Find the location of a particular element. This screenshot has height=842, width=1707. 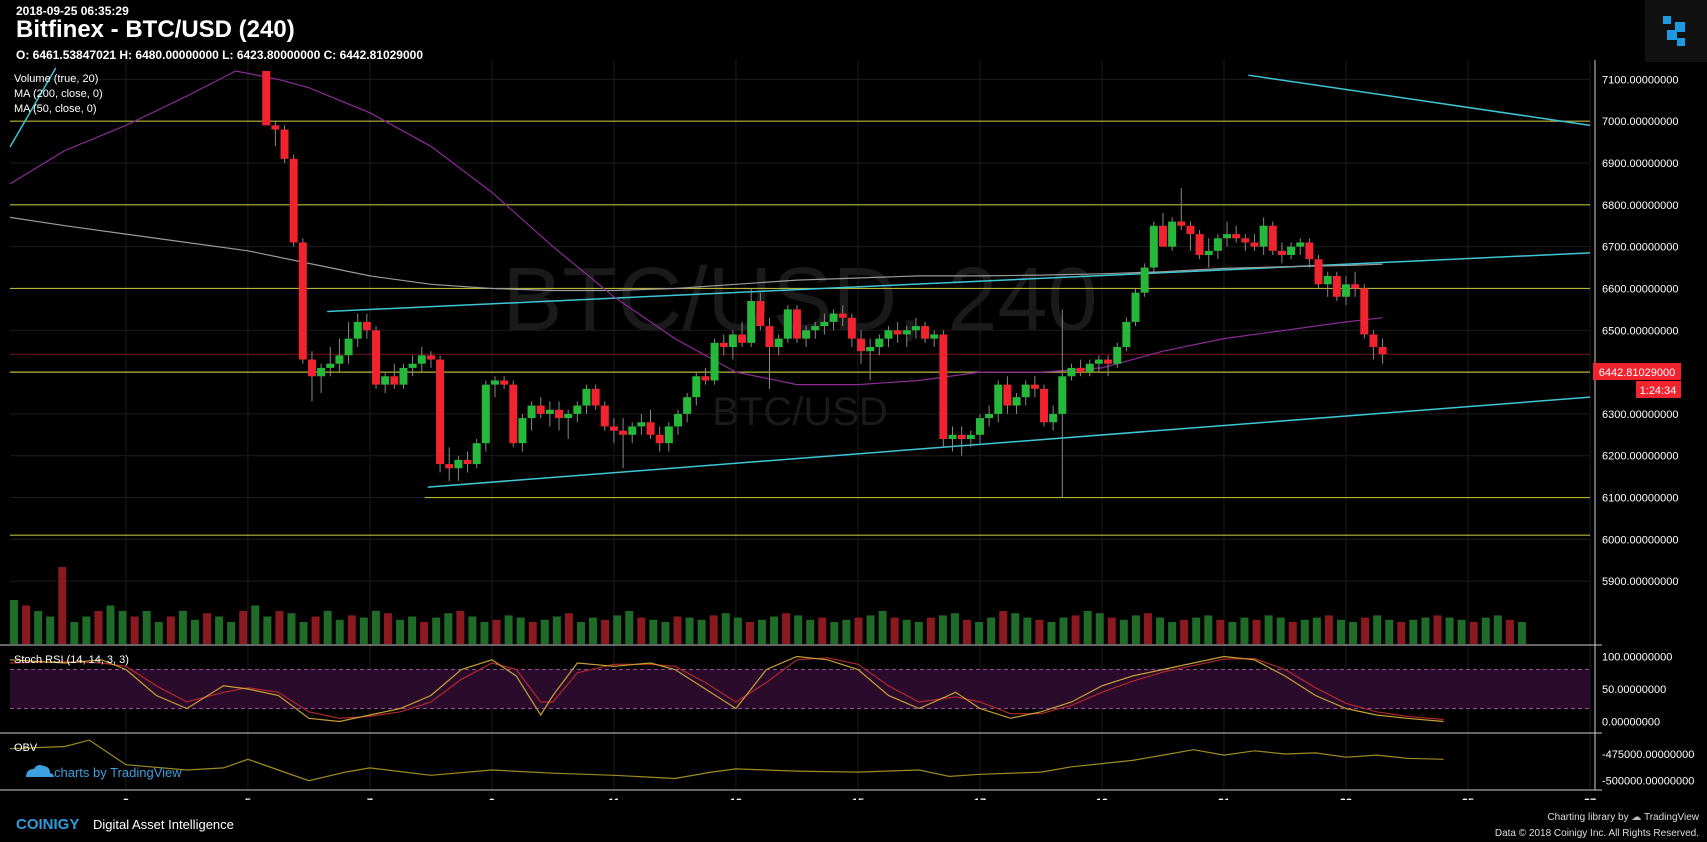

time-tick-label: 25 is located at coordinates (1468, 798).